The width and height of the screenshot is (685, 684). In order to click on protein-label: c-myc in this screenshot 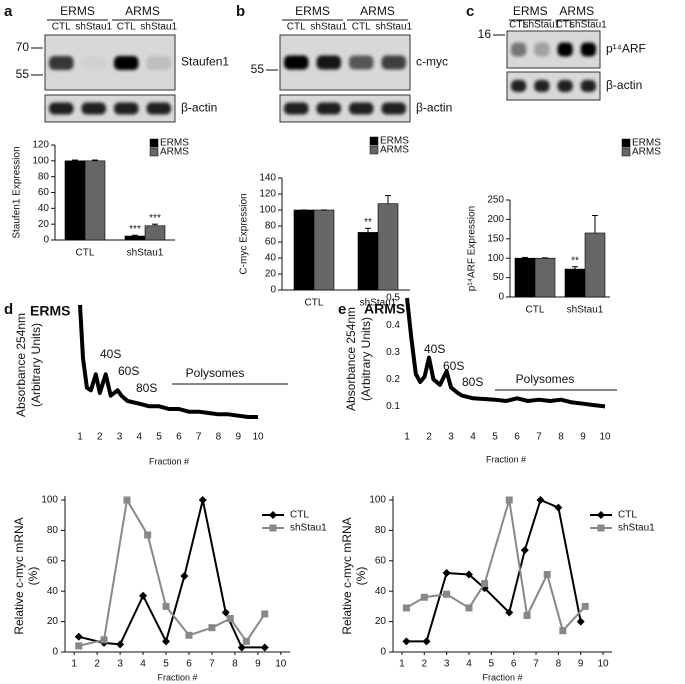, I will do `click(432, 62)`.